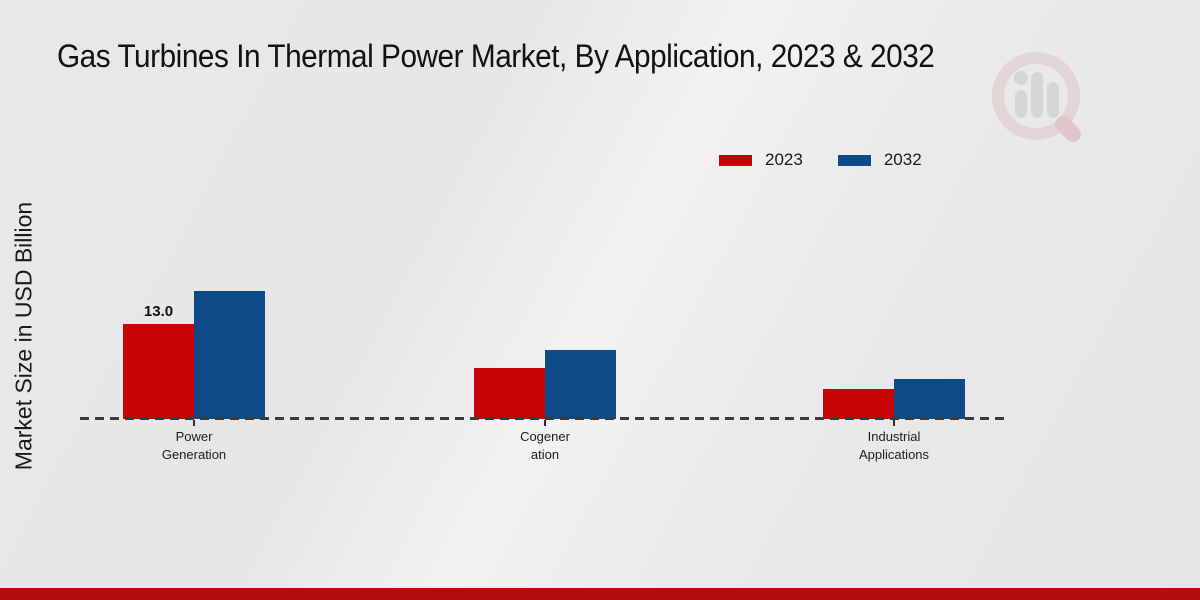 This screenshot has width=1200, height=600. Describe the element at coordinates (879, 160) in the screenshot. I see `legend-item-2032: 2032` at that location.